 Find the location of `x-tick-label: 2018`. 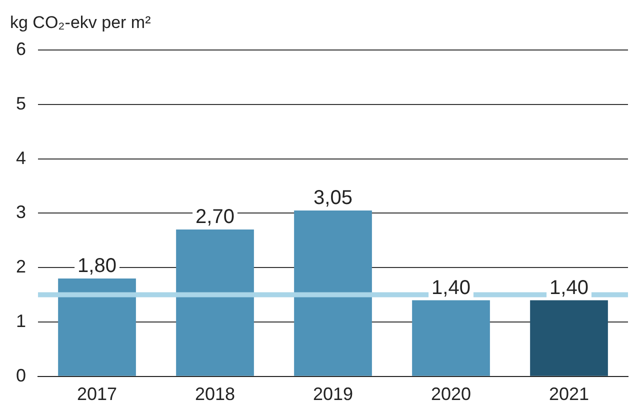

x-tick-label: 2018 is located at coordinates (215, 394).